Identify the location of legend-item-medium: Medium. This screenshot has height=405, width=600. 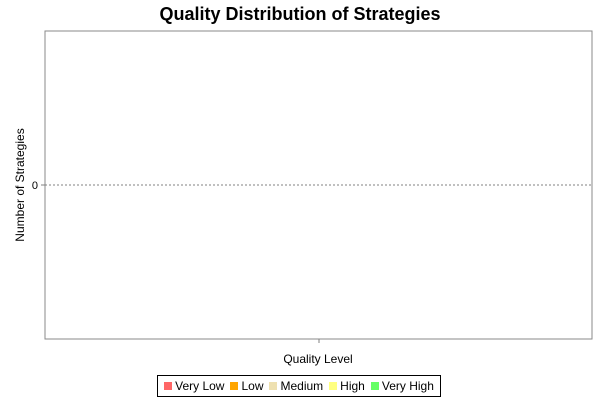
(296, 386).